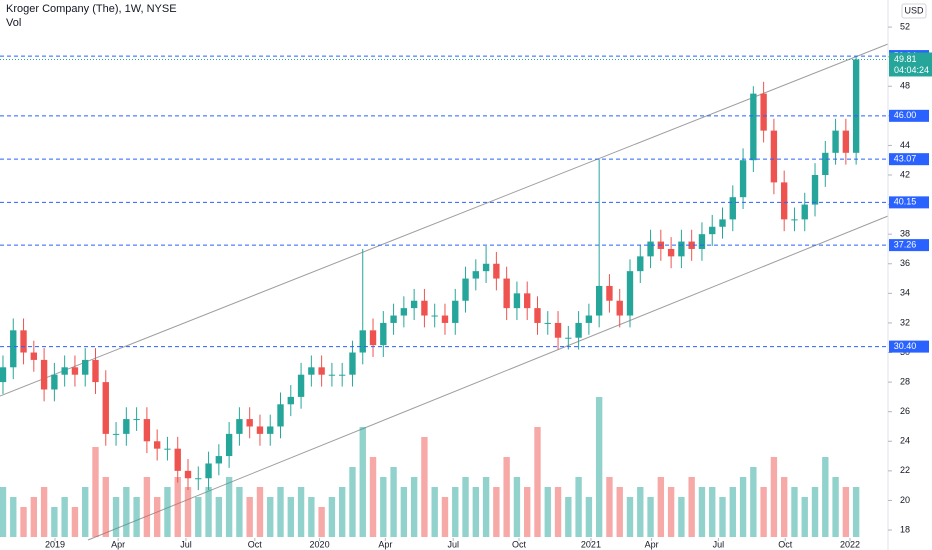 This screenshot has height=550, width=932. What do you see at coordinates (519, 544) in the screenshot?
I see `x-tick-label: Oct` at bounding box center [519, 544].